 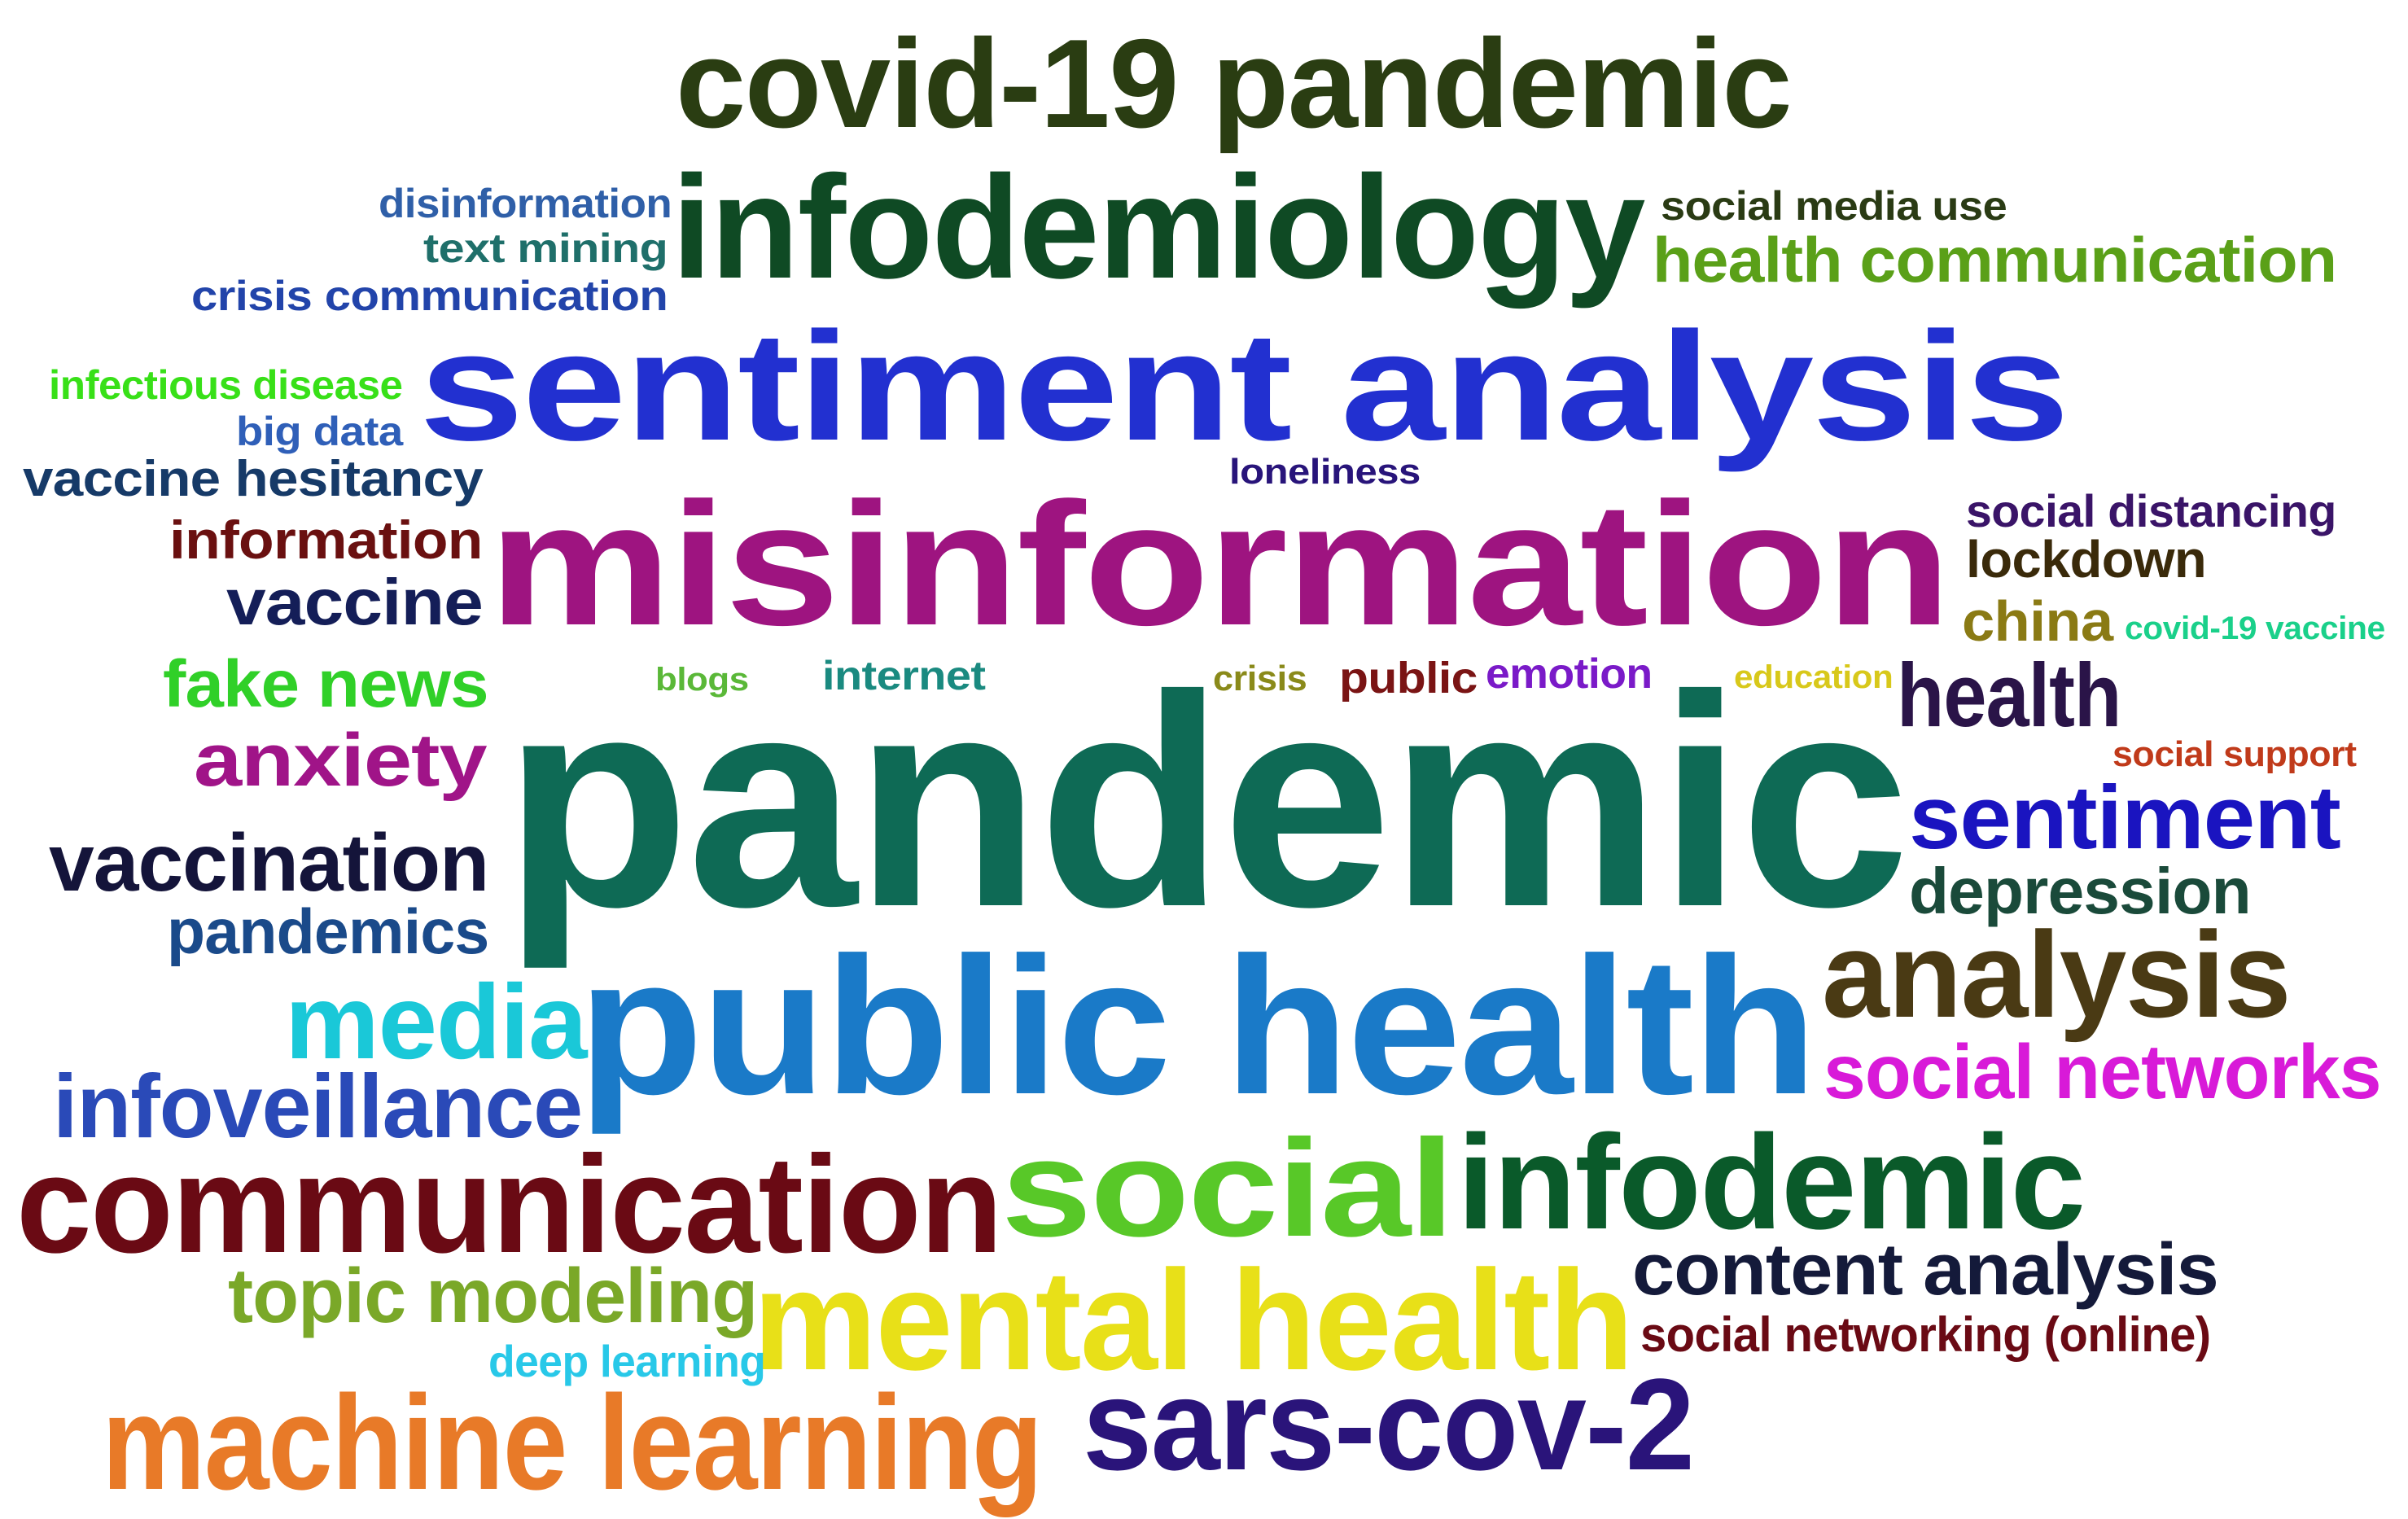 I want to click on word-health: health, so click(x=2009, y=696).